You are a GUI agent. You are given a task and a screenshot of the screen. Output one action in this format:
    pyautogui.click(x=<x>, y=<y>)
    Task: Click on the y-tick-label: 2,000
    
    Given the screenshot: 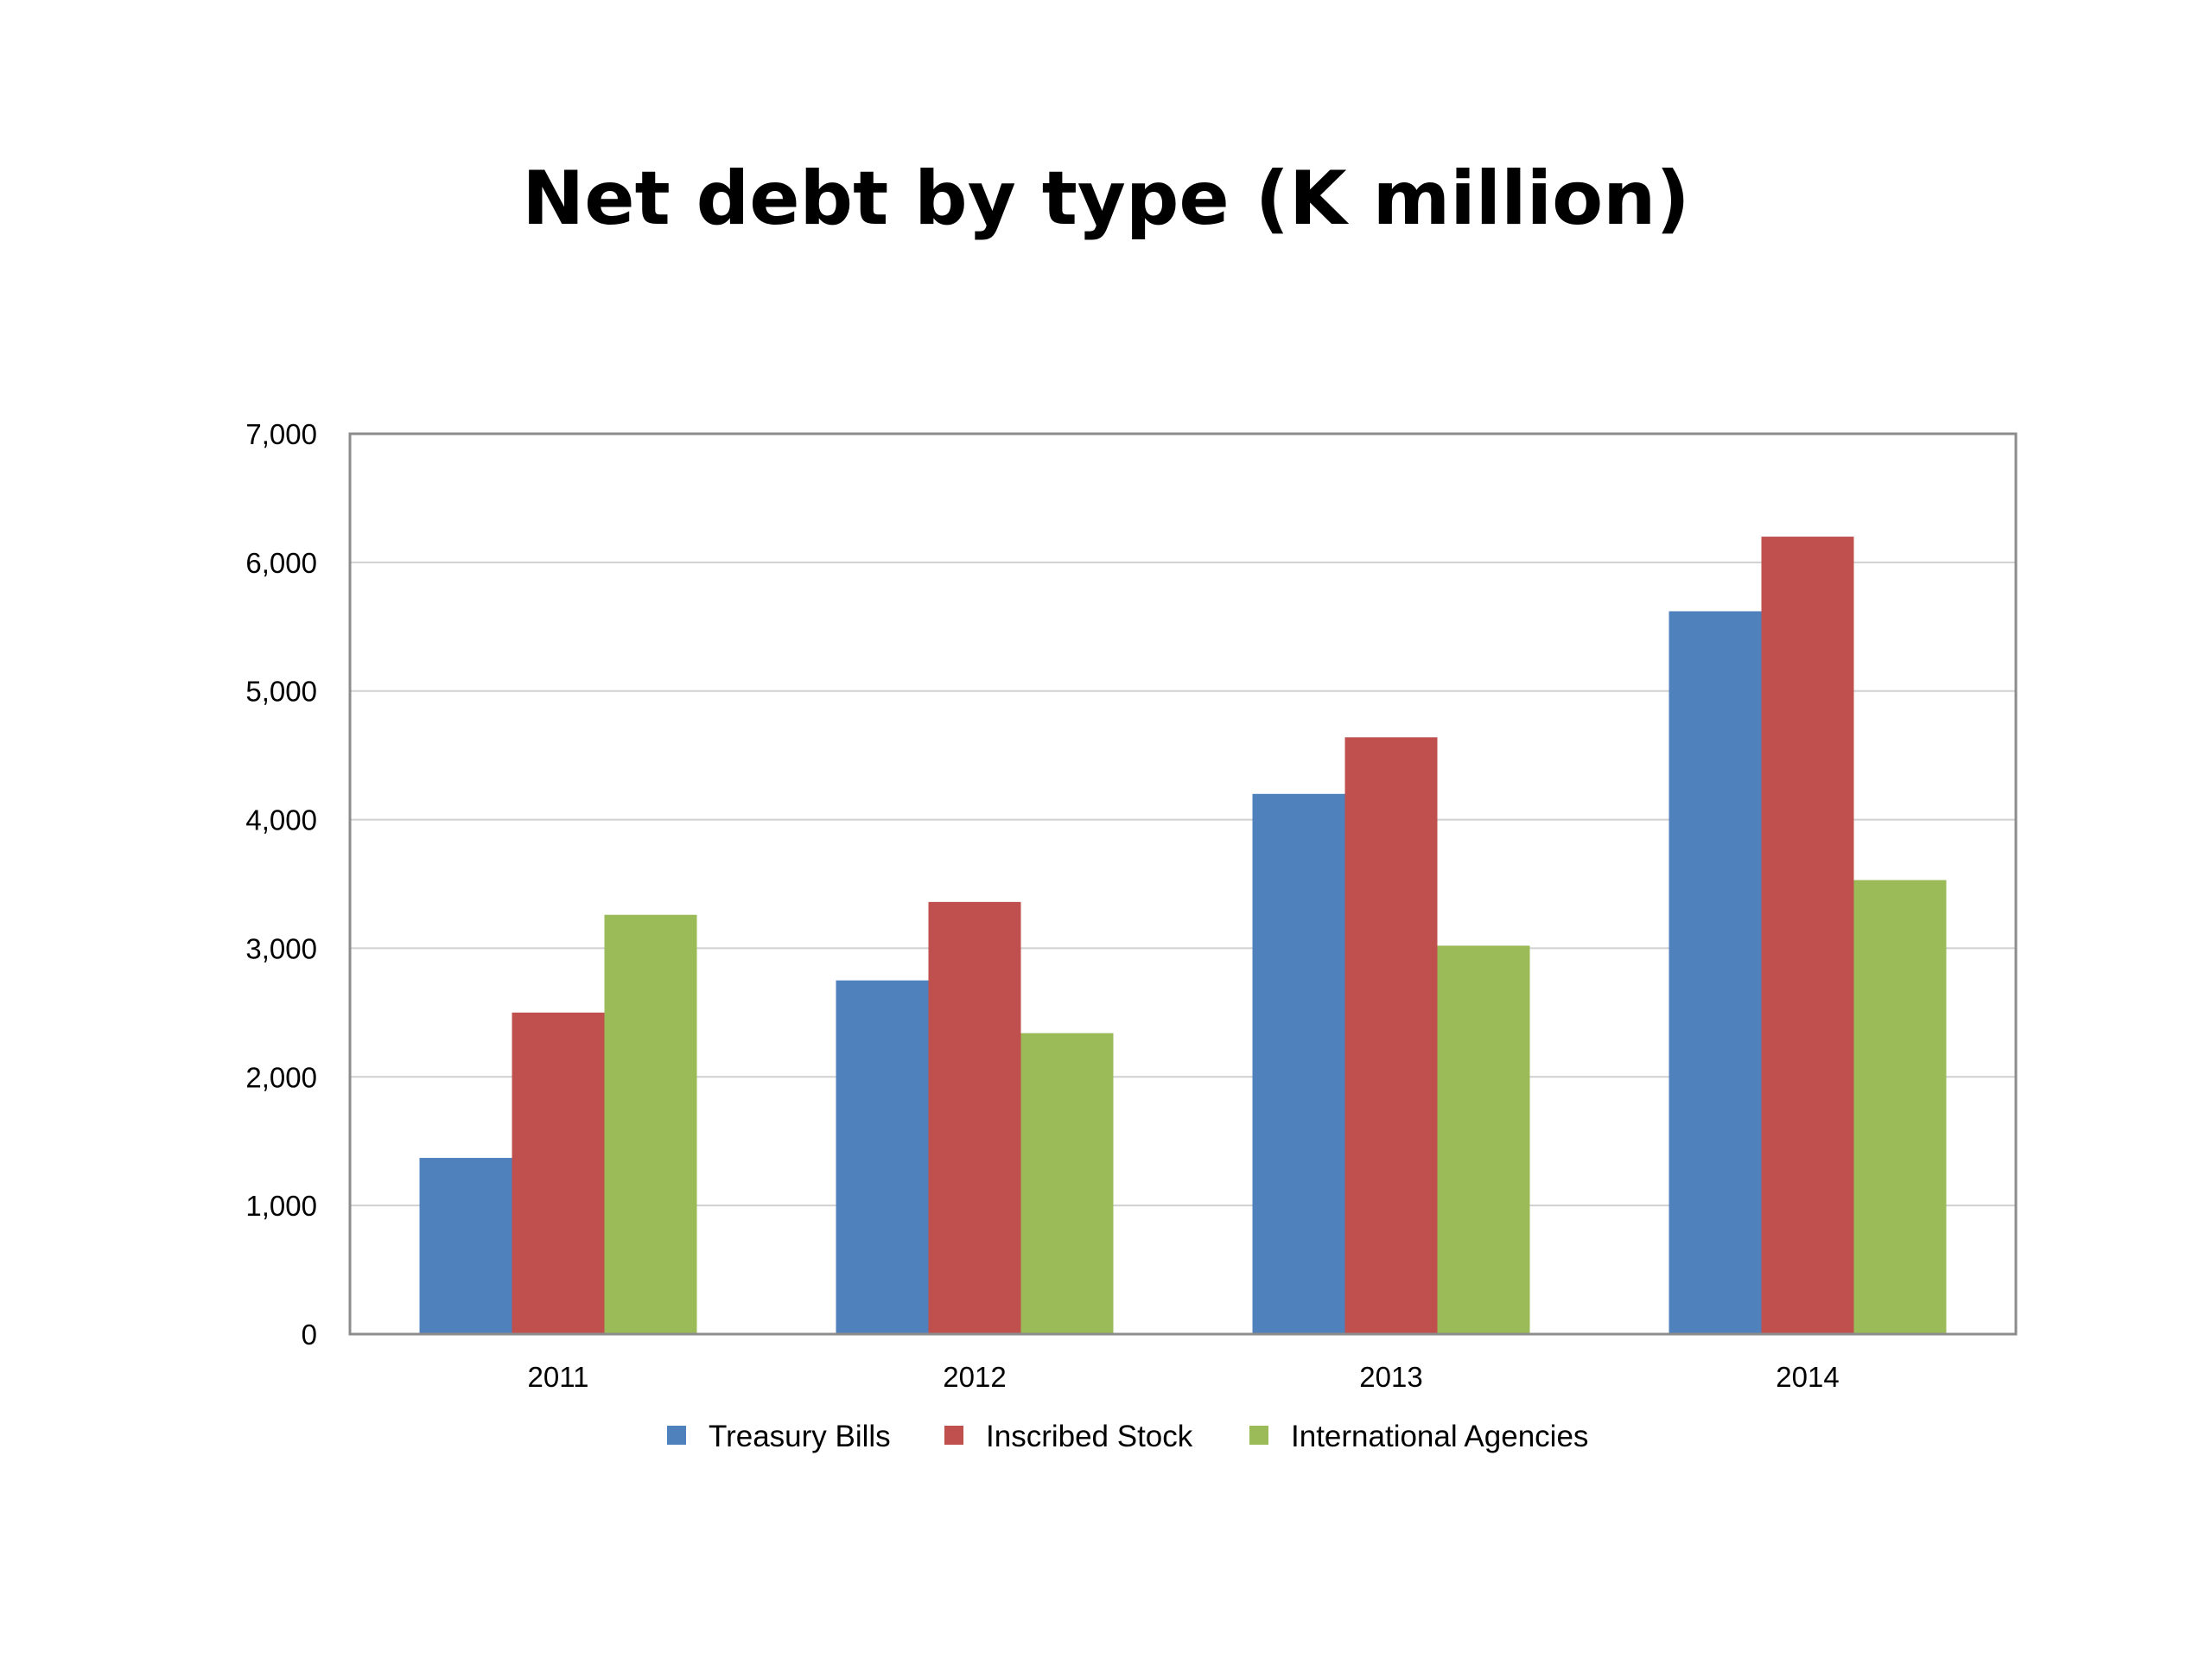 What is the action you would take?
    pyautogui.click(x=281, y=1077)
    